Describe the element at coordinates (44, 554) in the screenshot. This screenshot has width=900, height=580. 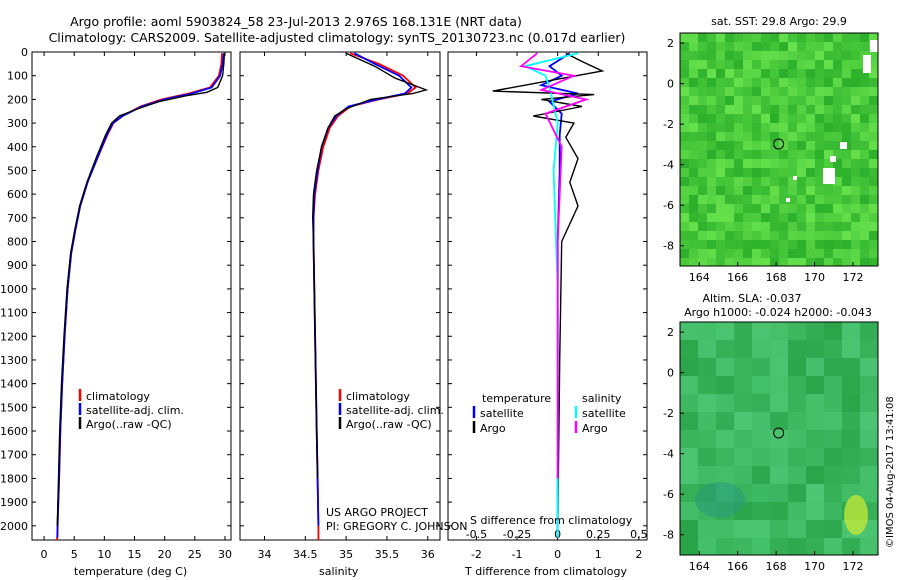
I see `x-tick-label: 0` at that location.